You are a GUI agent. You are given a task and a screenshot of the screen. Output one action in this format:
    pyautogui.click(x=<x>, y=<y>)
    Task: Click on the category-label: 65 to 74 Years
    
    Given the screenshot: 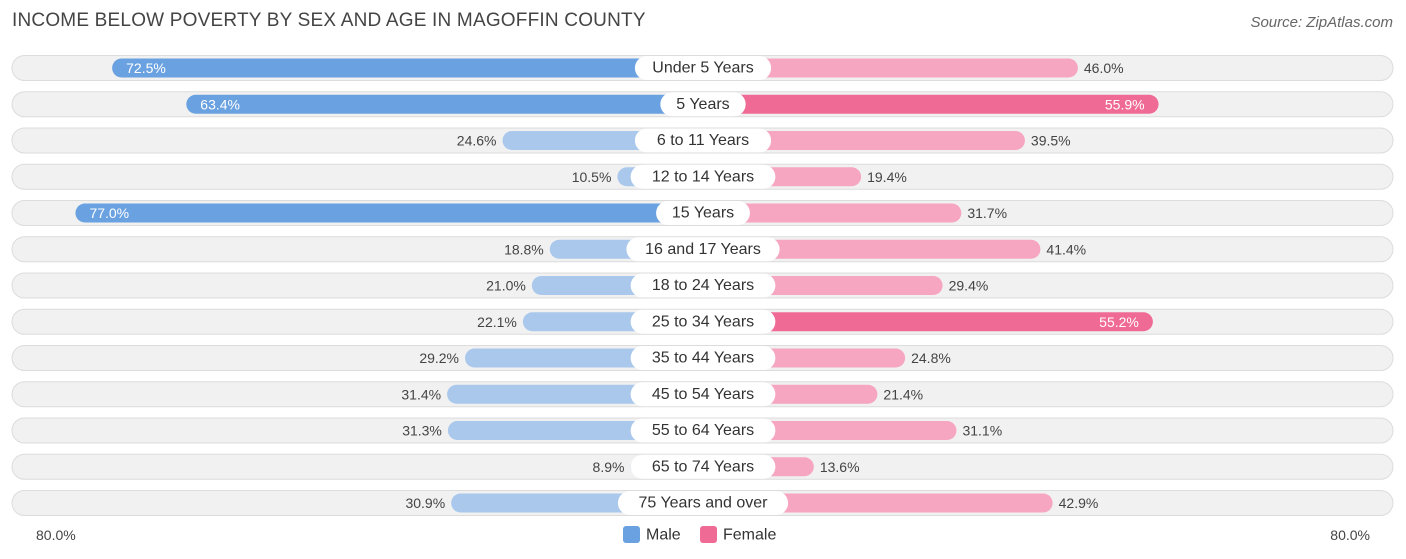 What is the action you would take?
    pyautogui.click(x=703, y=466)
    